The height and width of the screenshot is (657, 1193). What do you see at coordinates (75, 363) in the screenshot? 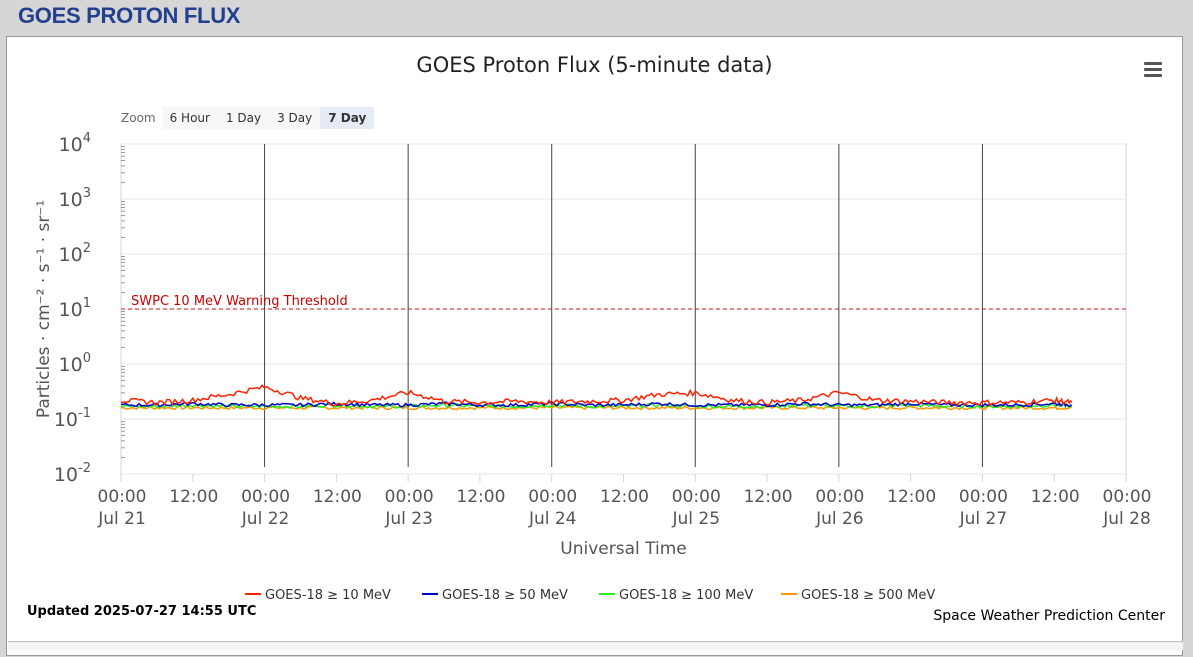
I see `y-tick-label: 10⁰` at bounding box center [75, 363].